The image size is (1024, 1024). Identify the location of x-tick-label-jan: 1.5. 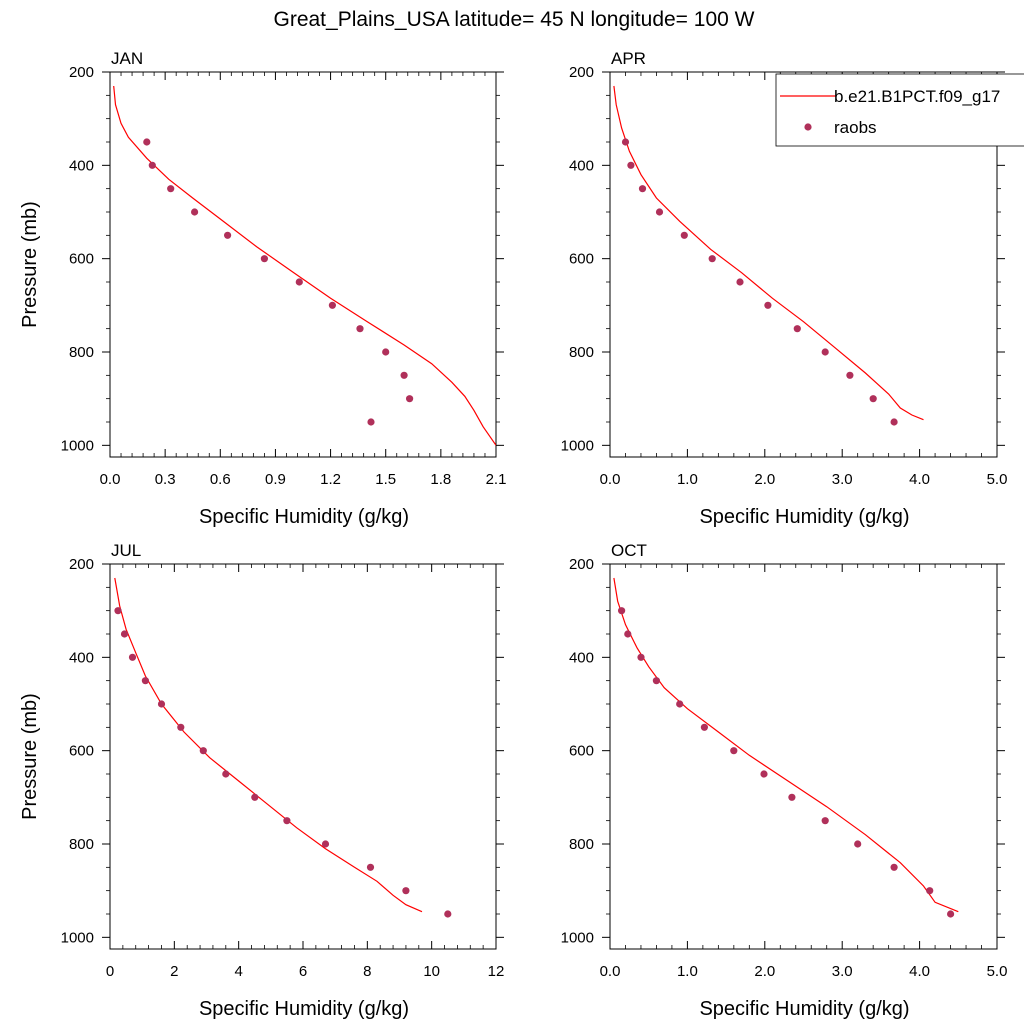
(385, 479).